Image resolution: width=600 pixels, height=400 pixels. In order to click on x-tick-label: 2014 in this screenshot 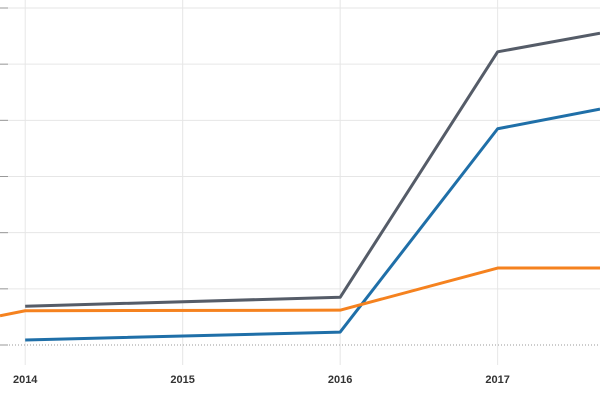, I will do `click(25, 380)`.